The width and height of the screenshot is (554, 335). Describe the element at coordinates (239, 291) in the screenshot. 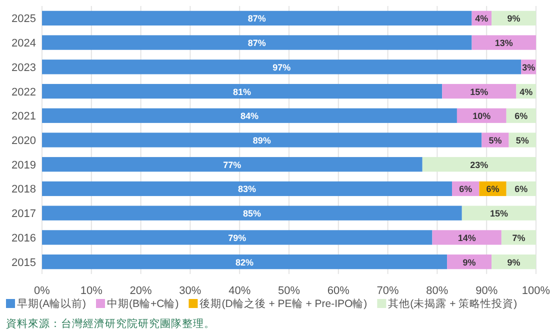

I see `x-tick-label: 40%` at that location.